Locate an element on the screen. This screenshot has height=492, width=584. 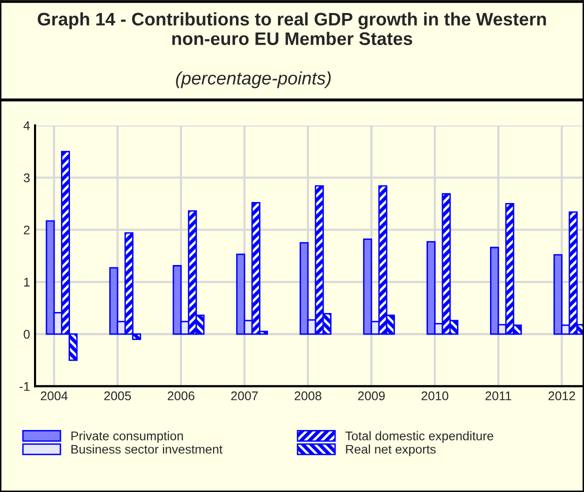
chart-title: Graph 14 - Contributions to real GDP growth in the Western non-euro EU Member States is located at coordinates (292, 29).